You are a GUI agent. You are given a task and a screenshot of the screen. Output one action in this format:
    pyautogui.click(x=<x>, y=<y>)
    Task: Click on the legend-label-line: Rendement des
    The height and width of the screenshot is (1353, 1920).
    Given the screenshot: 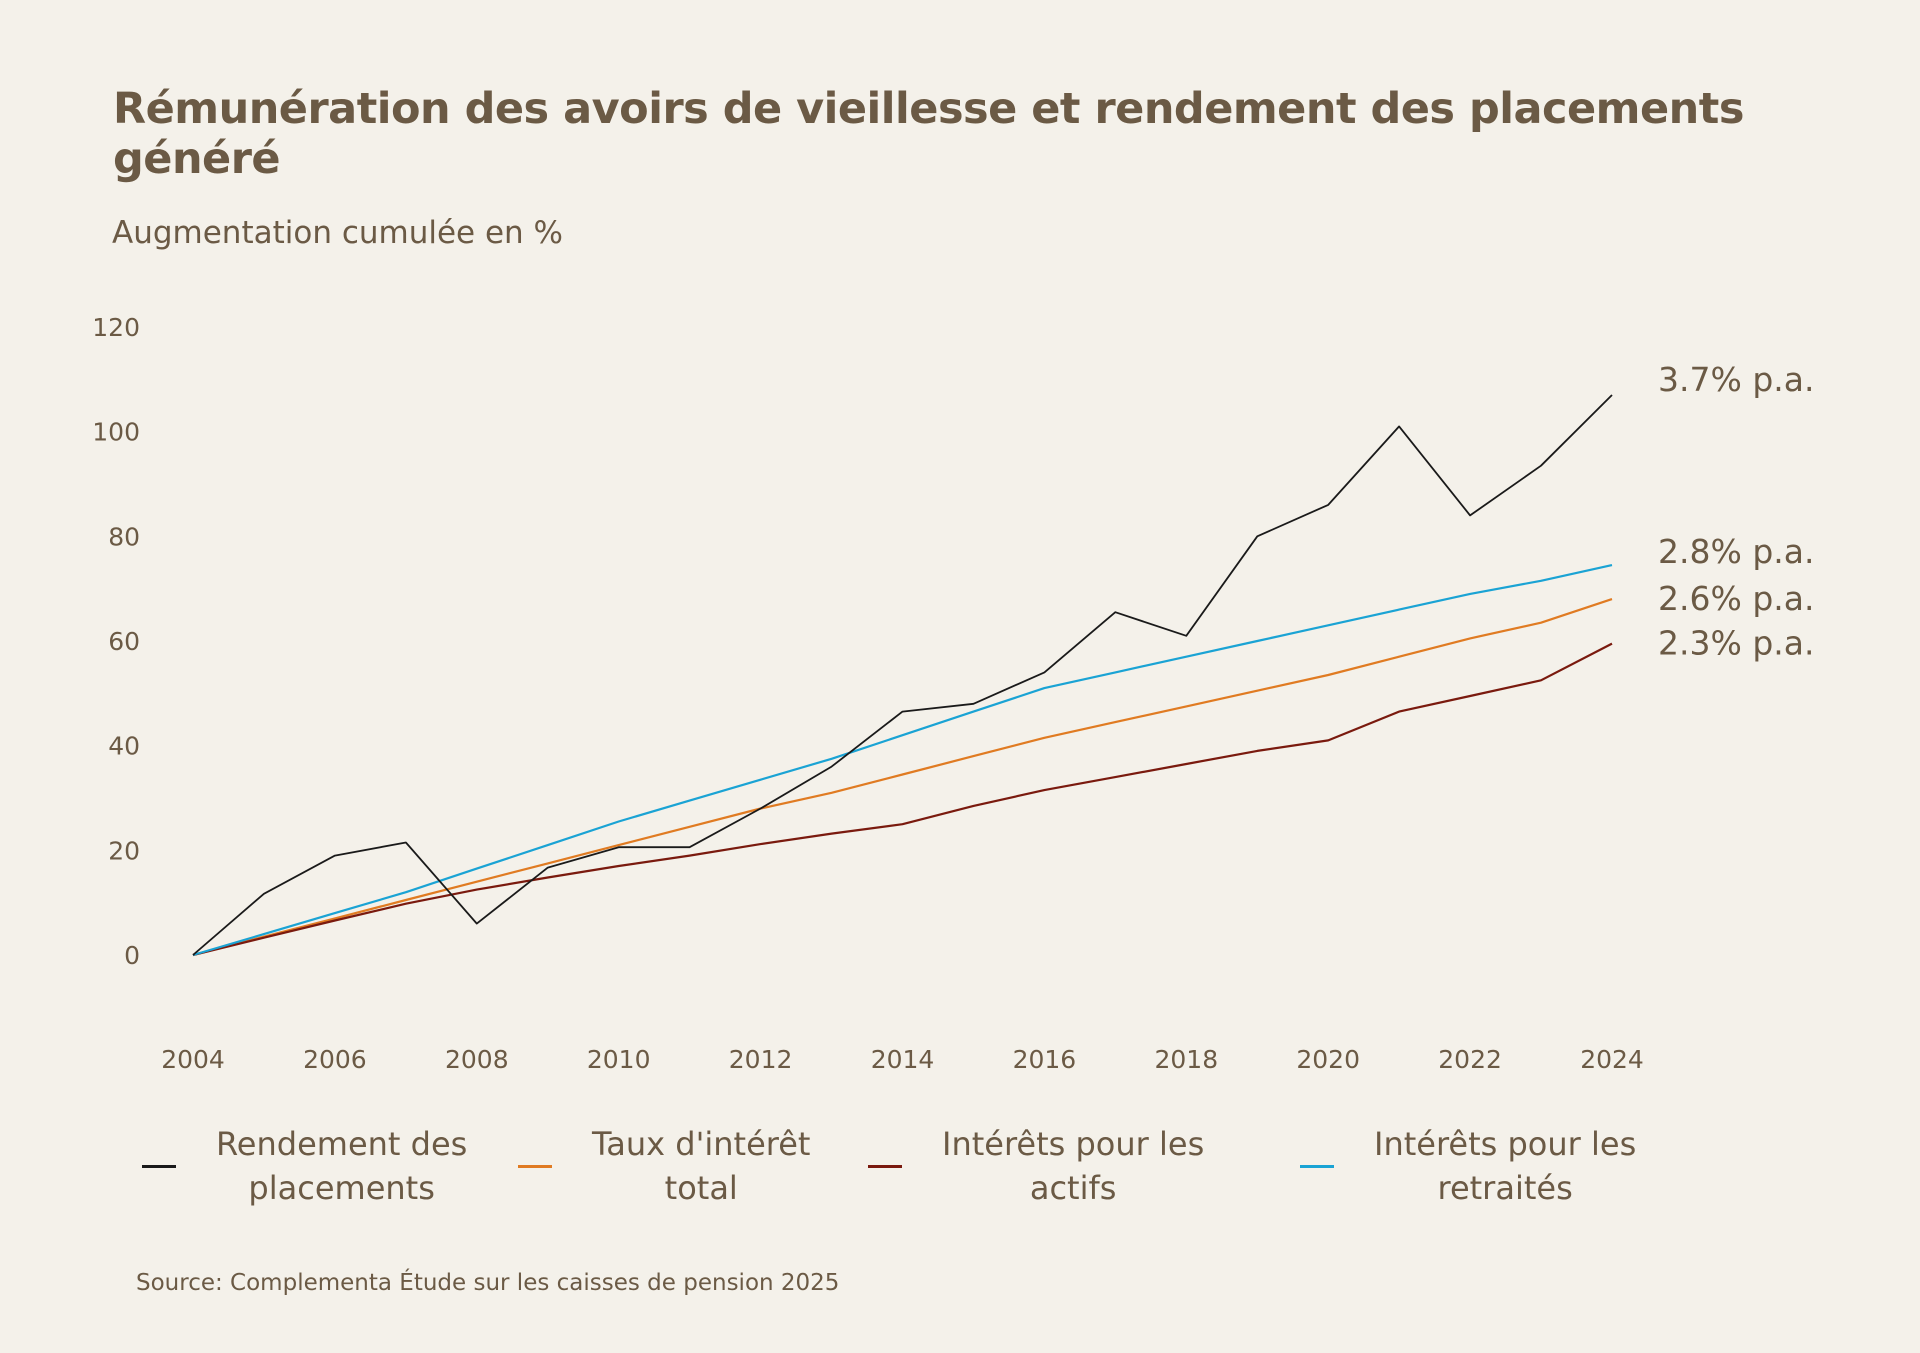 What is the action you would take?
    pyautogui.click(x=342, y=1144)
    